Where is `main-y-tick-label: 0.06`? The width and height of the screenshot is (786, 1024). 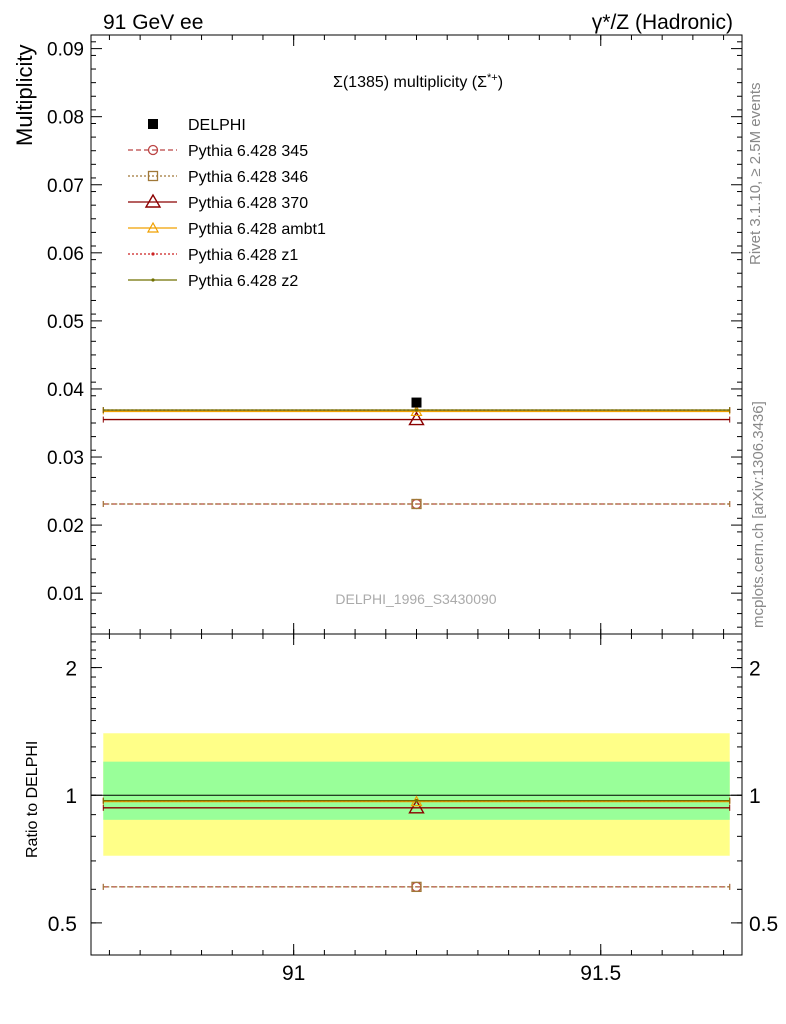
main-y-tick-label: 0.06 is located at coordinates (65, 254).